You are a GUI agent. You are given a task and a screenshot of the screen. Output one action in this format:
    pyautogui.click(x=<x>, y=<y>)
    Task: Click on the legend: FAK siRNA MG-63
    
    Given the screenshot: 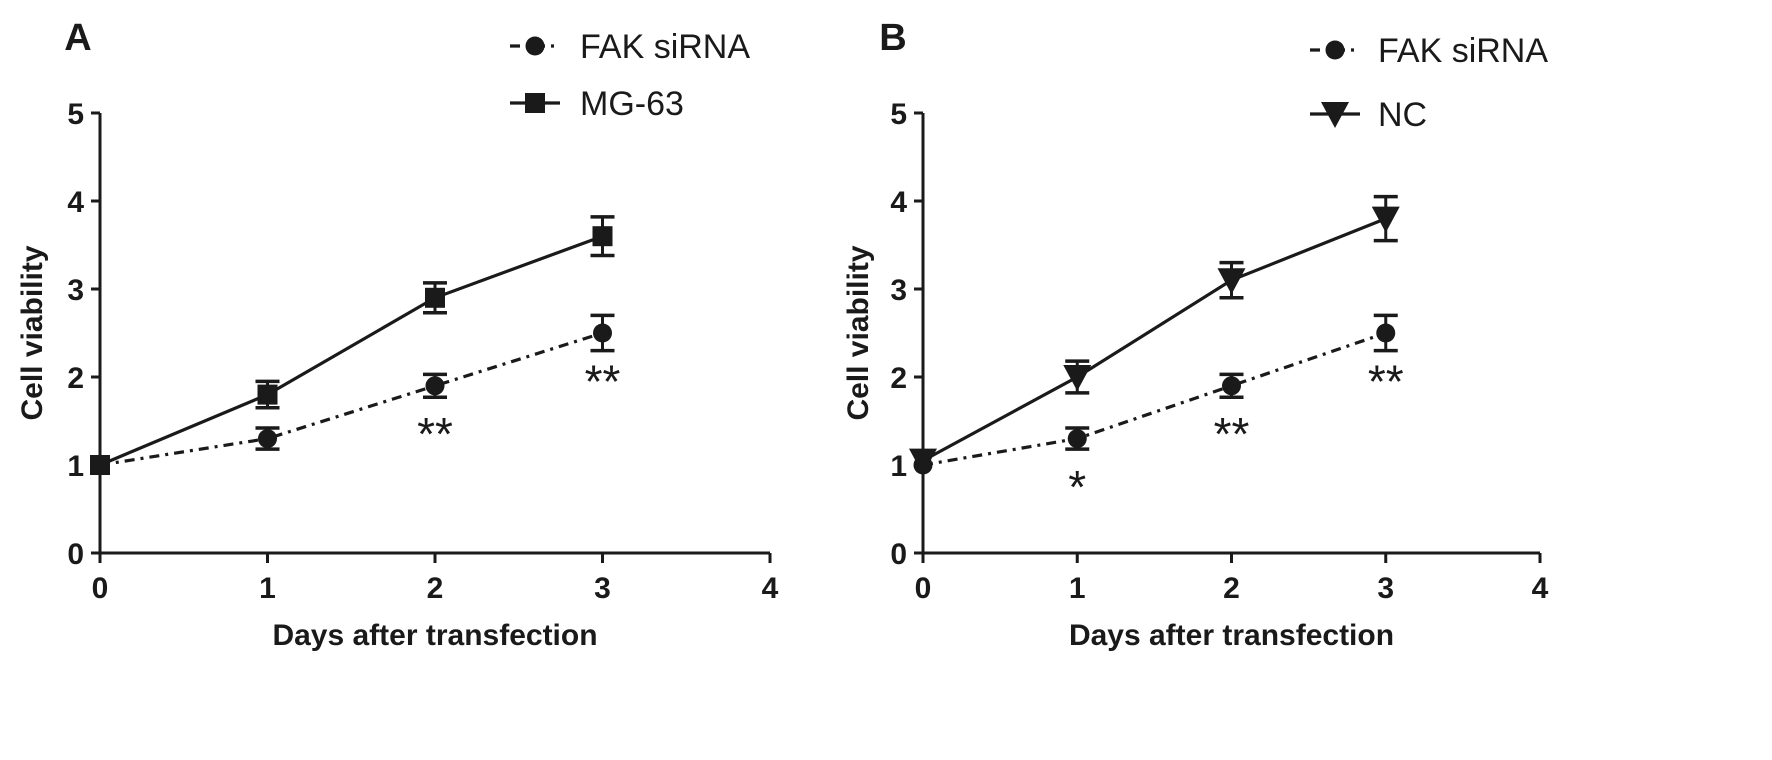 What is the action you would take?
    pyautogui.click(x=630, y=75)
    